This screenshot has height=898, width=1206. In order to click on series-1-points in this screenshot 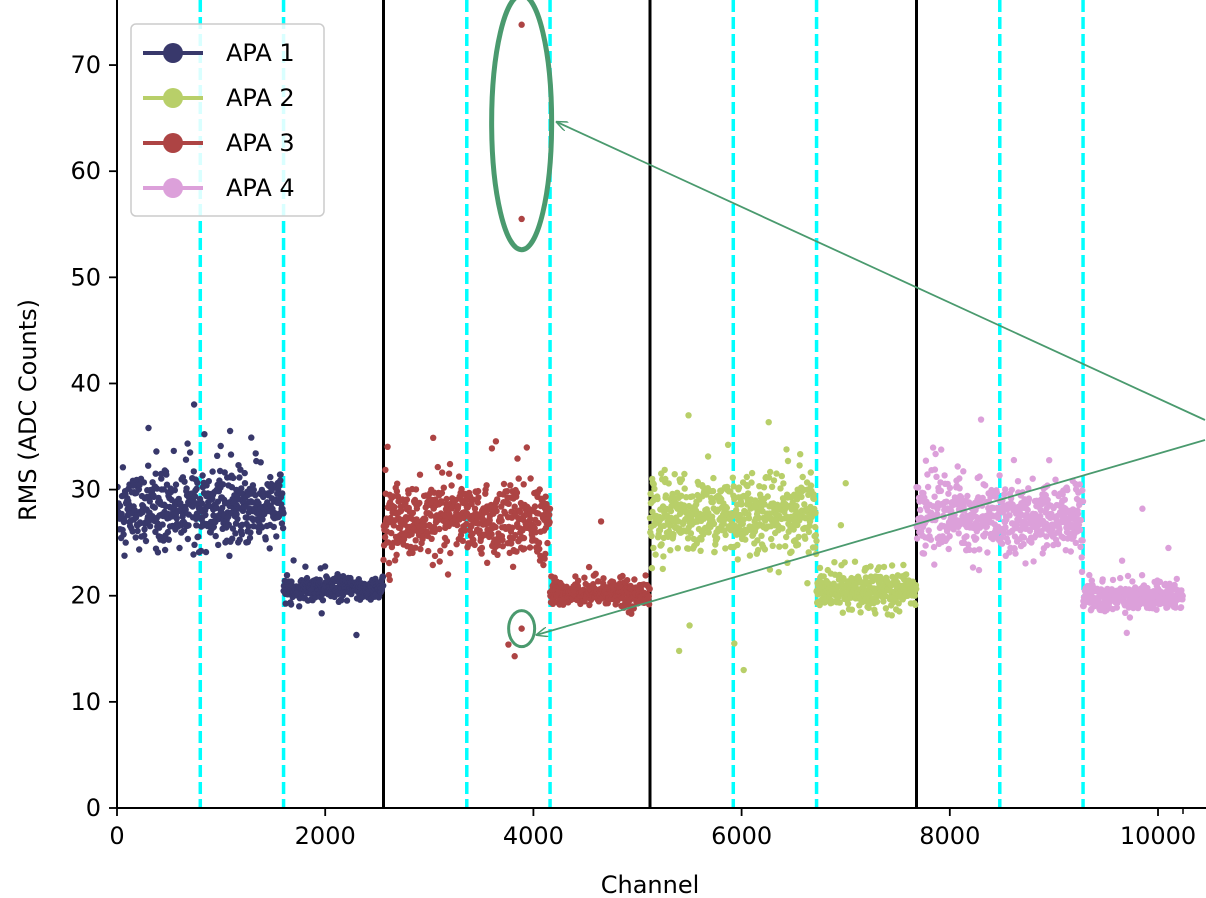, I will do `click(252, 520)`.